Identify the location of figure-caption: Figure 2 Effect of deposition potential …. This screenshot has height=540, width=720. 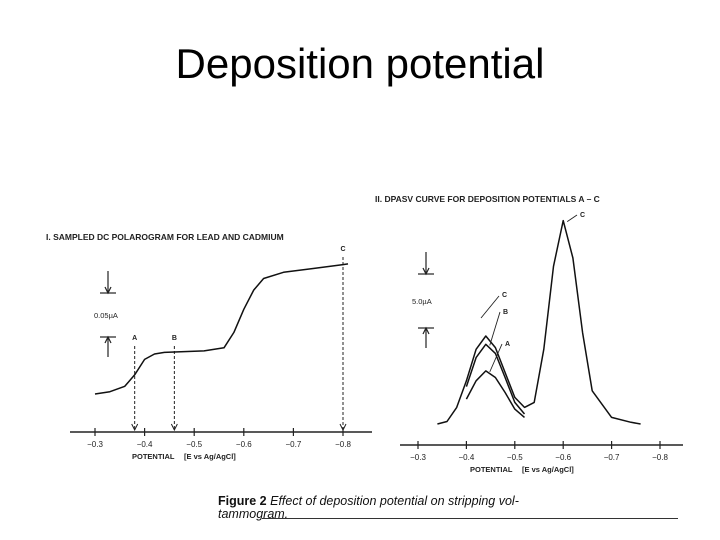
(368, 501).